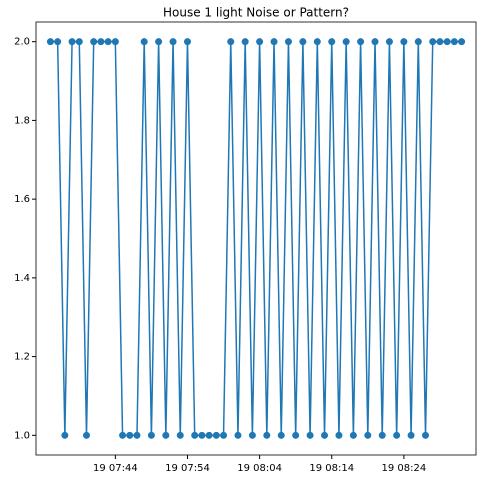  What do you see at coordinates (22, 120) in the screenshot?
I see `y-tick-label: 1.8` at bounding box center [22, 120].